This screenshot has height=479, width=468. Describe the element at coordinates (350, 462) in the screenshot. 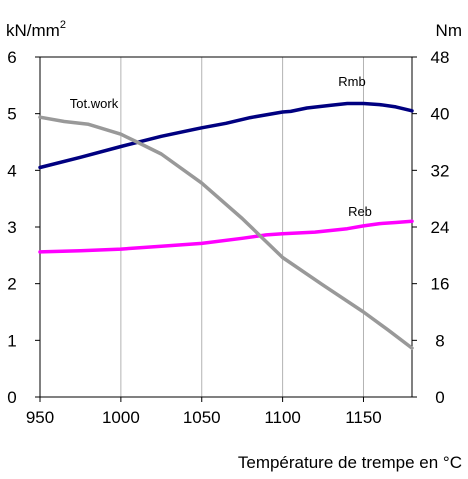

I see `x-axis-title: Température de trempe en °C` at that location.